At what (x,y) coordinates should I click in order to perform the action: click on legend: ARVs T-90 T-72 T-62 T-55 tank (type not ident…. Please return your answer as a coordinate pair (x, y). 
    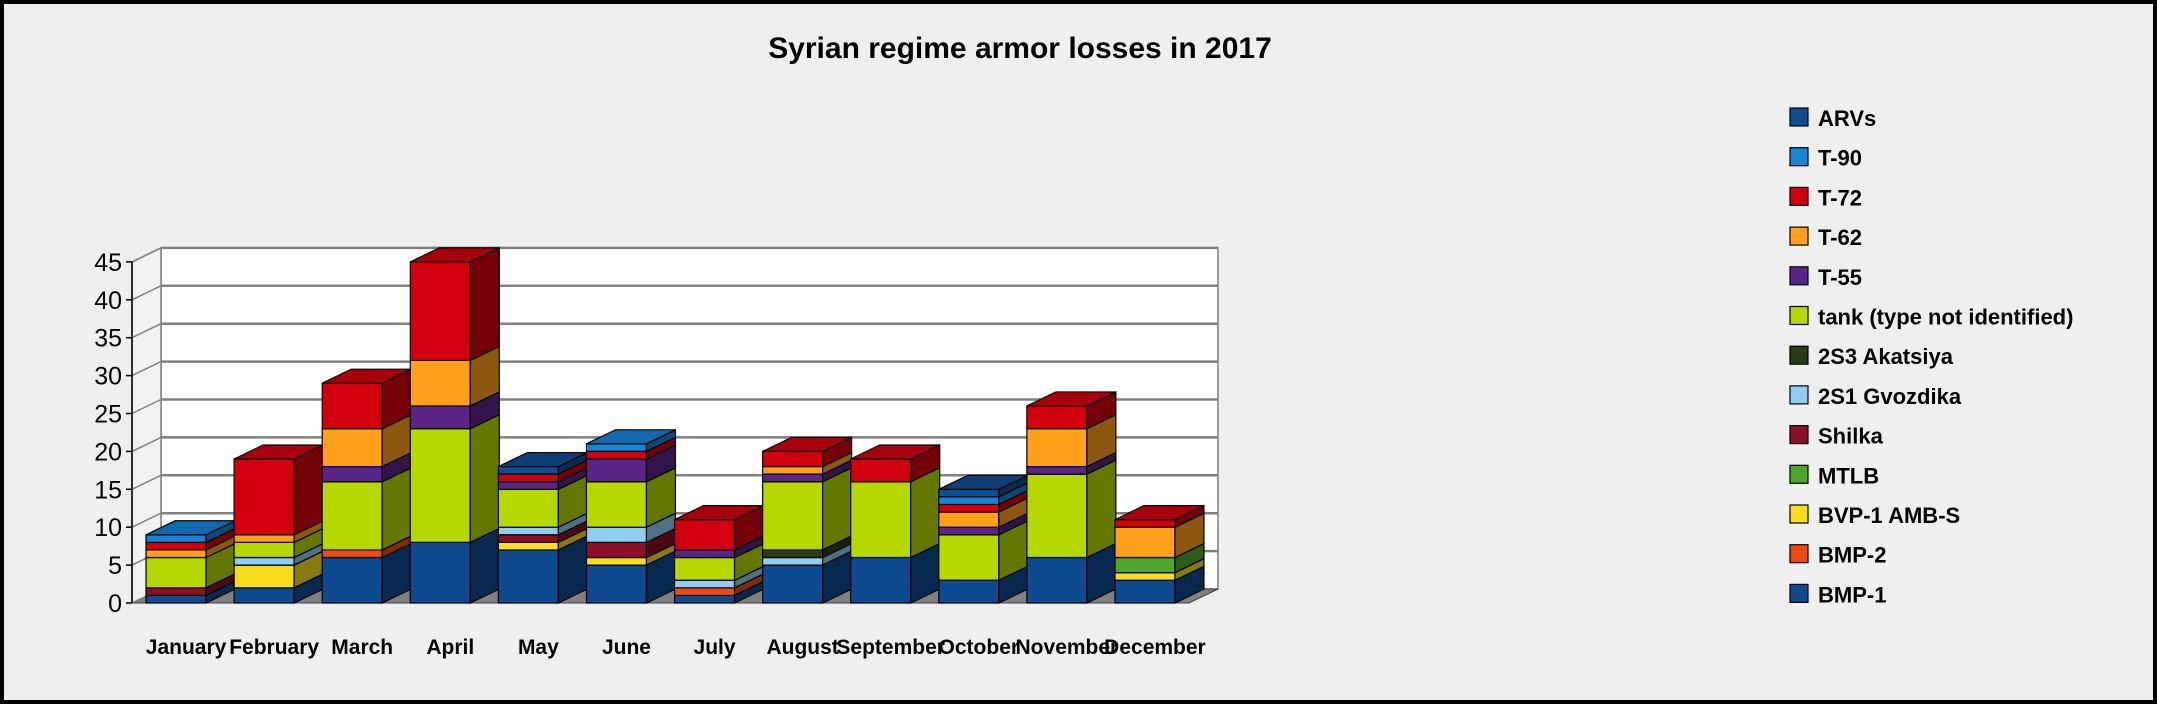
    Looking at the image, I should click on (1931, 356).